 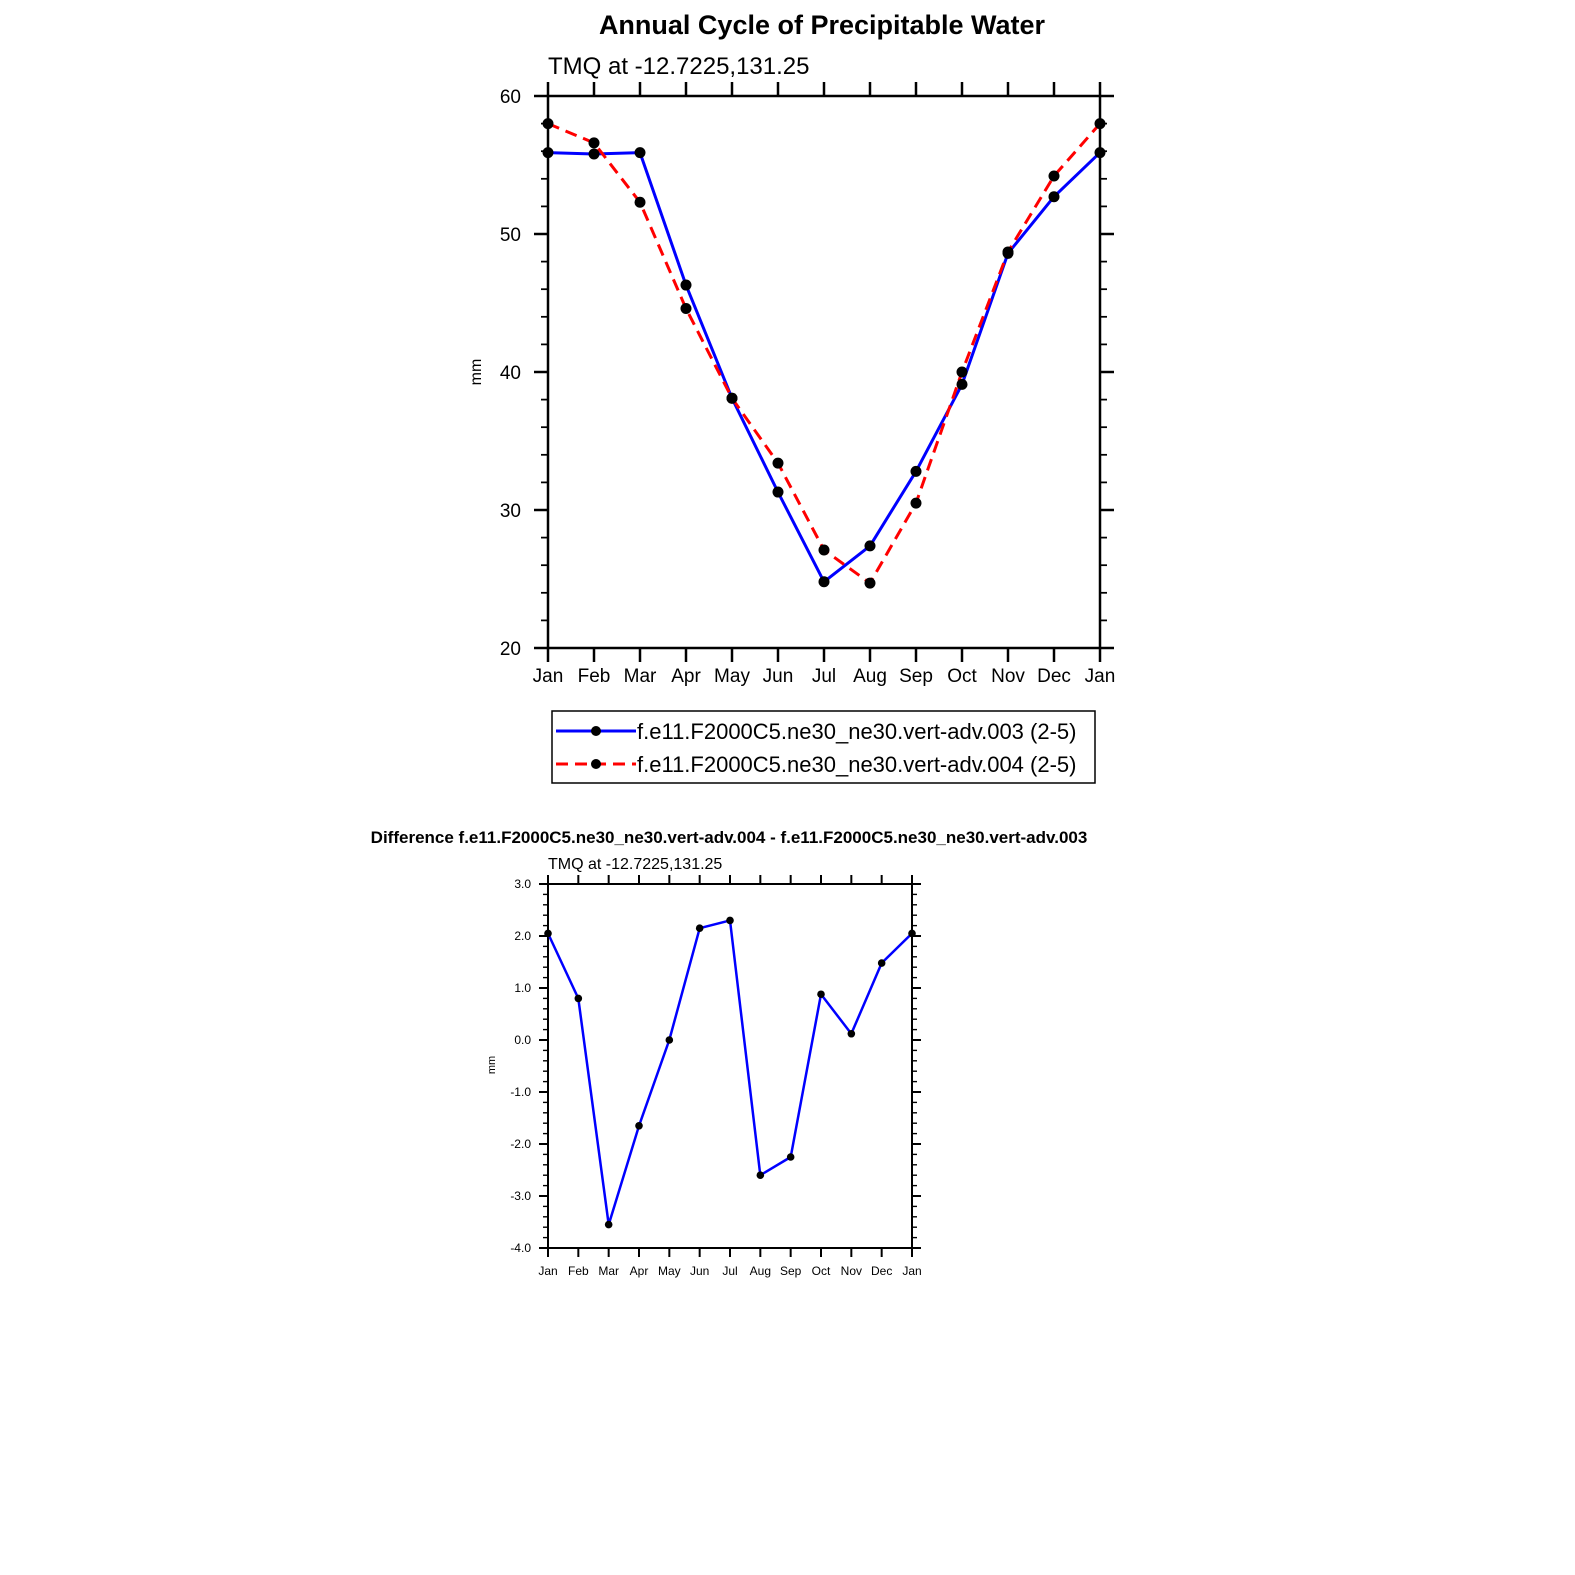 I want to click on y-tick-label: -3.0, so click(x=520, y=1196).